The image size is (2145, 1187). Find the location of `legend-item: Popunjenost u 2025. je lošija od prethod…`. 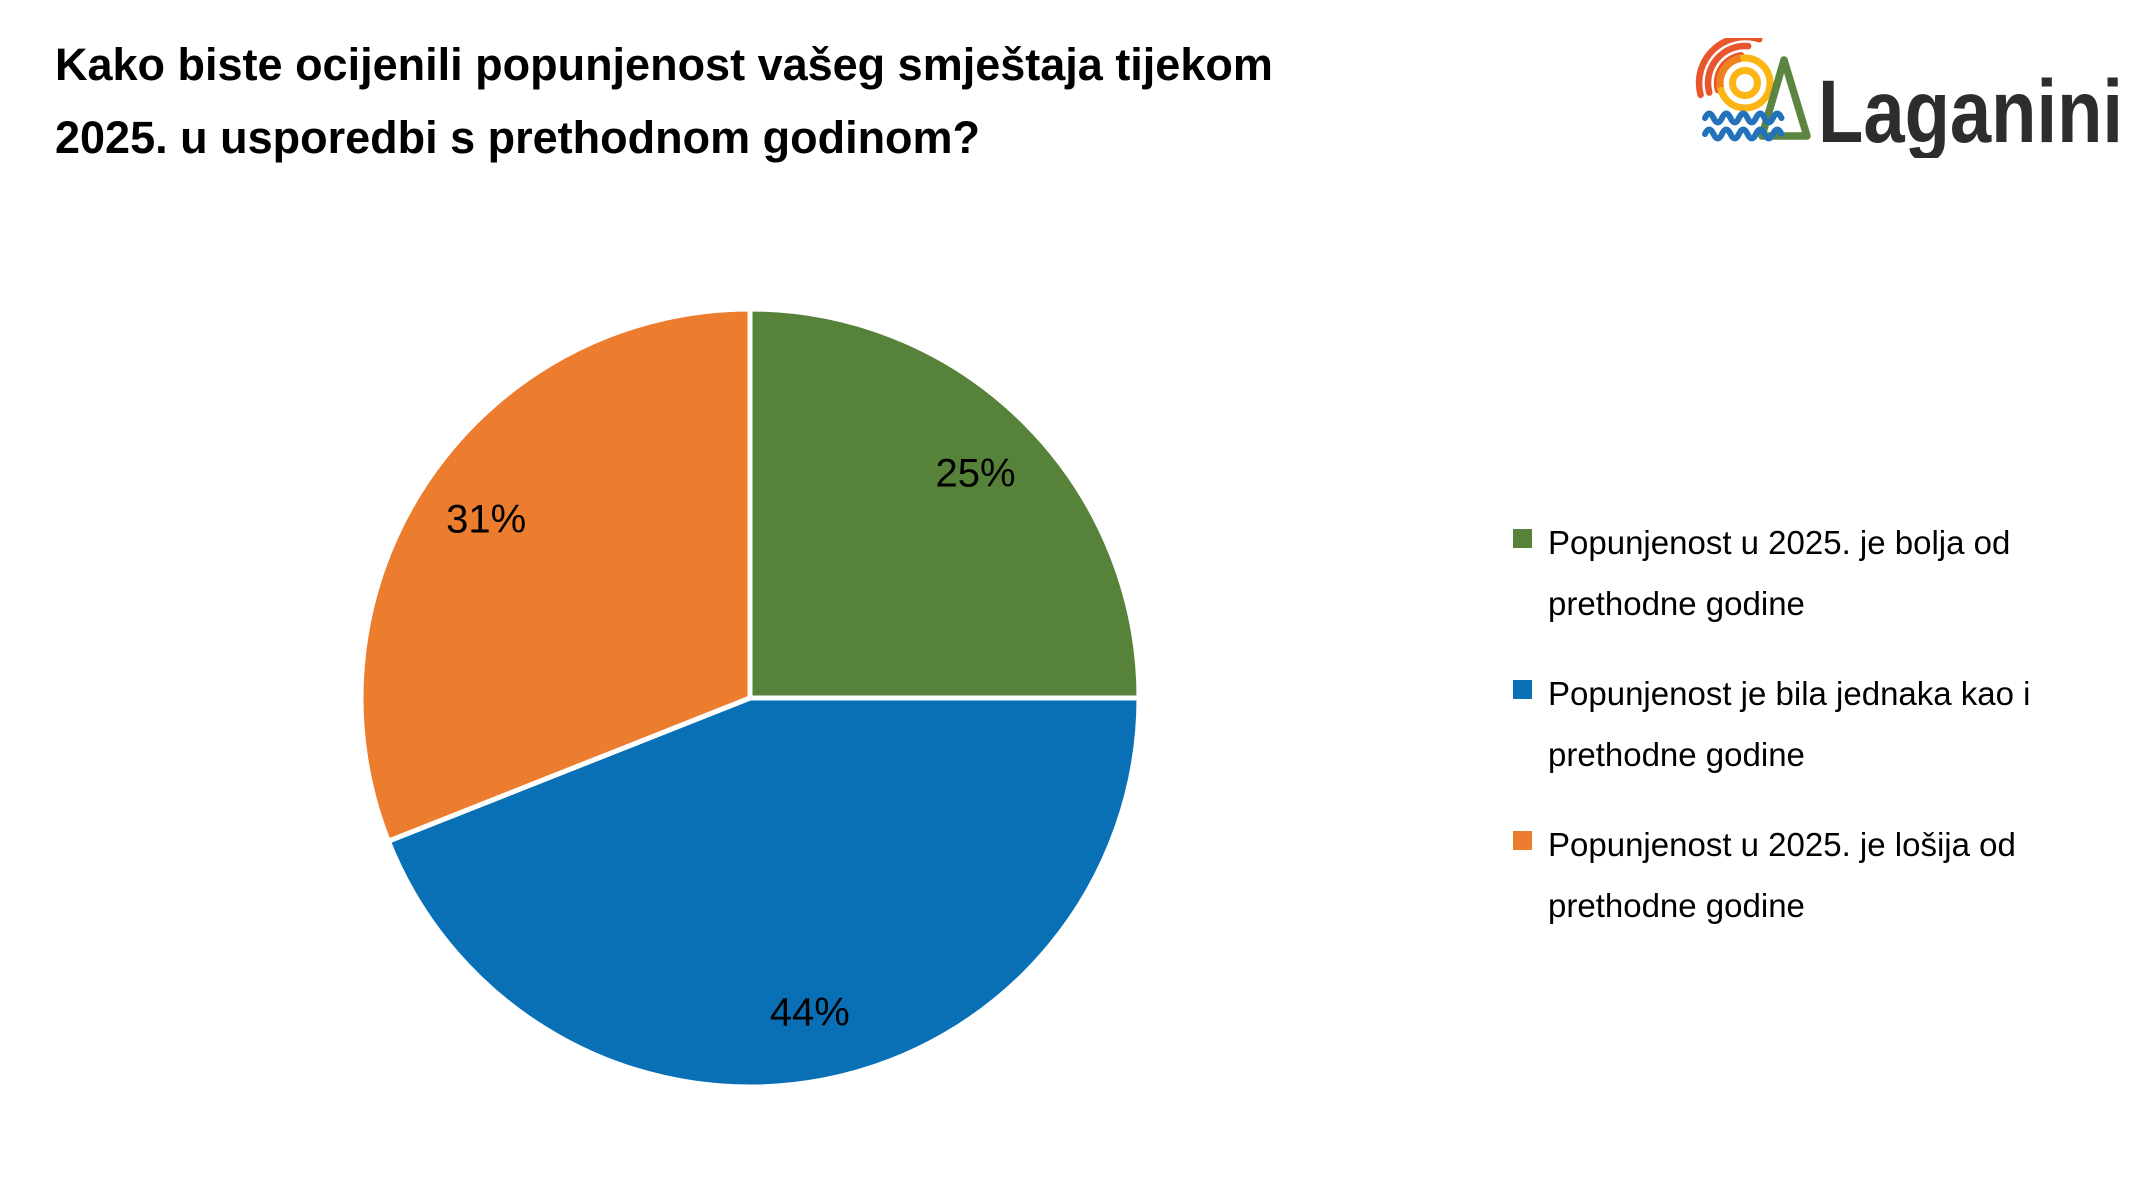

legend-item: Popunjenost u 2025. je lošija od prethod… is located at coordinates (1793, 875).